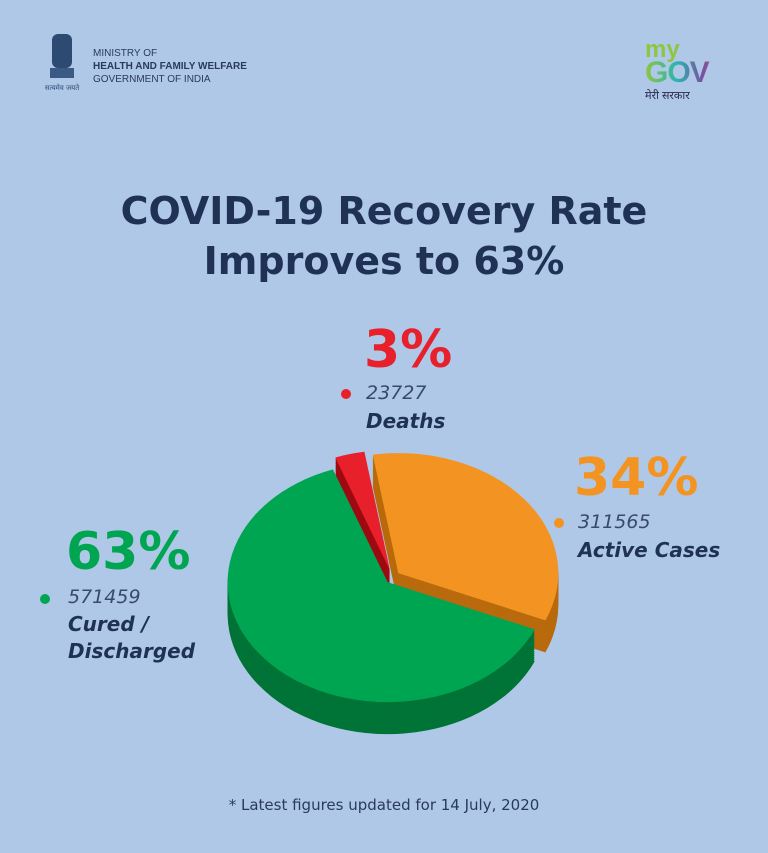  I want to click on page-title: COVID-19 Recovery Rate Improves to 63%, so click(384, 236).